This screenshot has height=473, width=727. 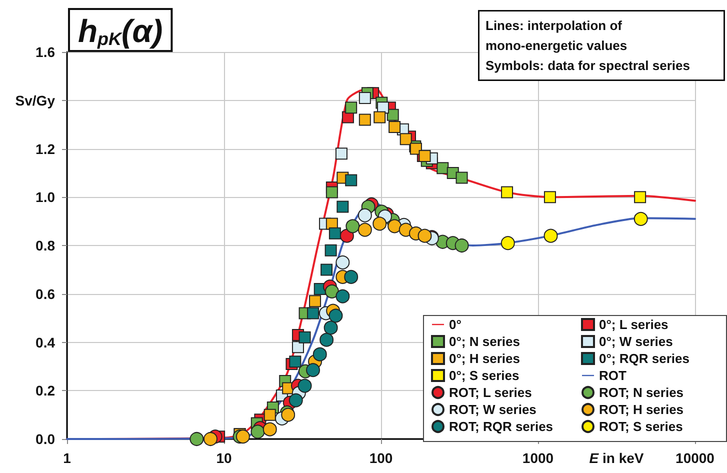 What do you see at coordinates (484, 375) in the screenshot?
I see `legend-label: 0°; S series` at bounding box center [484, 375].